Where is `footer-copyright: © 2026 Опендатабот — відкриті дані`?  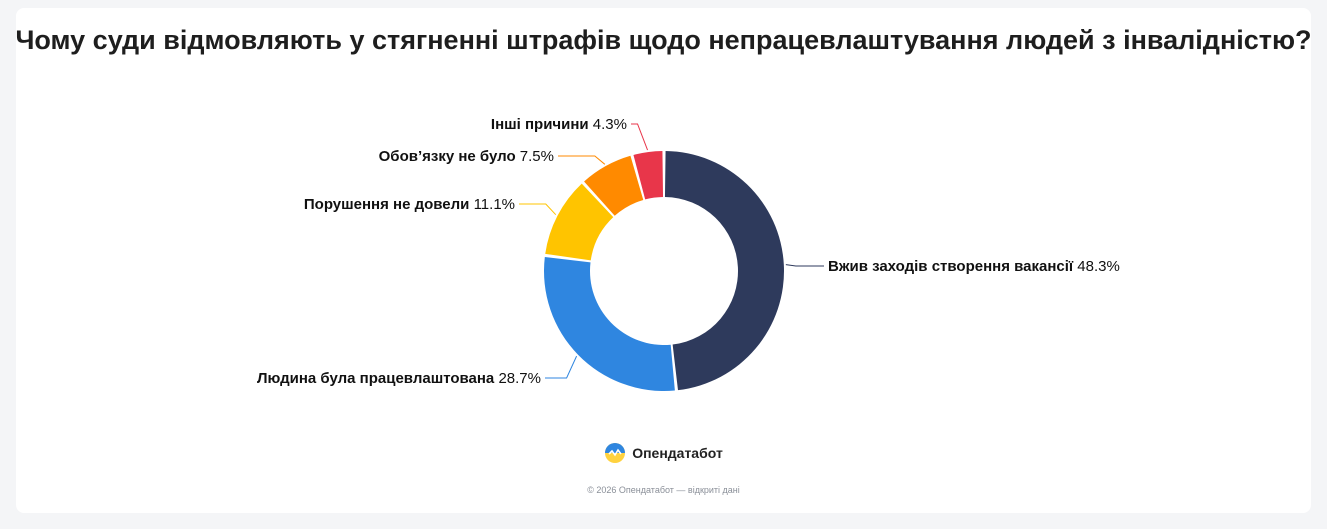
footer-copyright: © 2026 Опендатабот — відкриті дані is located at coordinates (663, 490).